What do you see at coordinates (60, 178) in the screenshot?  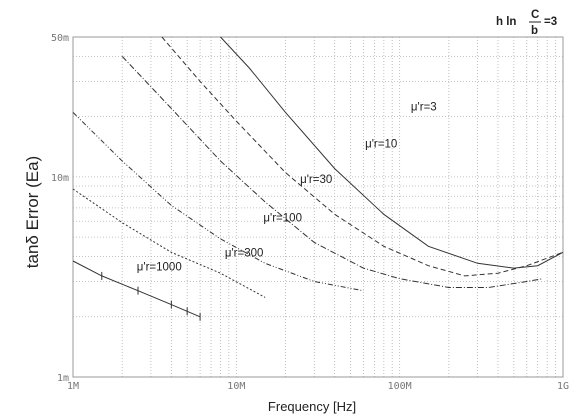 I see `y-tick-label: 10m` at bounding box center [60, 178].